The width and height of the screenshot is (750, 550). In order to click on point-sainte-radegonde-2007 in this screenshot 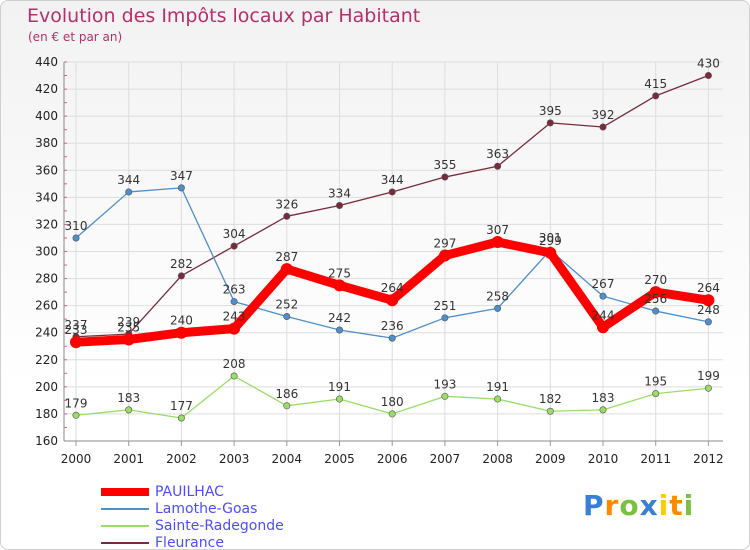, I will do `click(445, 396)`.